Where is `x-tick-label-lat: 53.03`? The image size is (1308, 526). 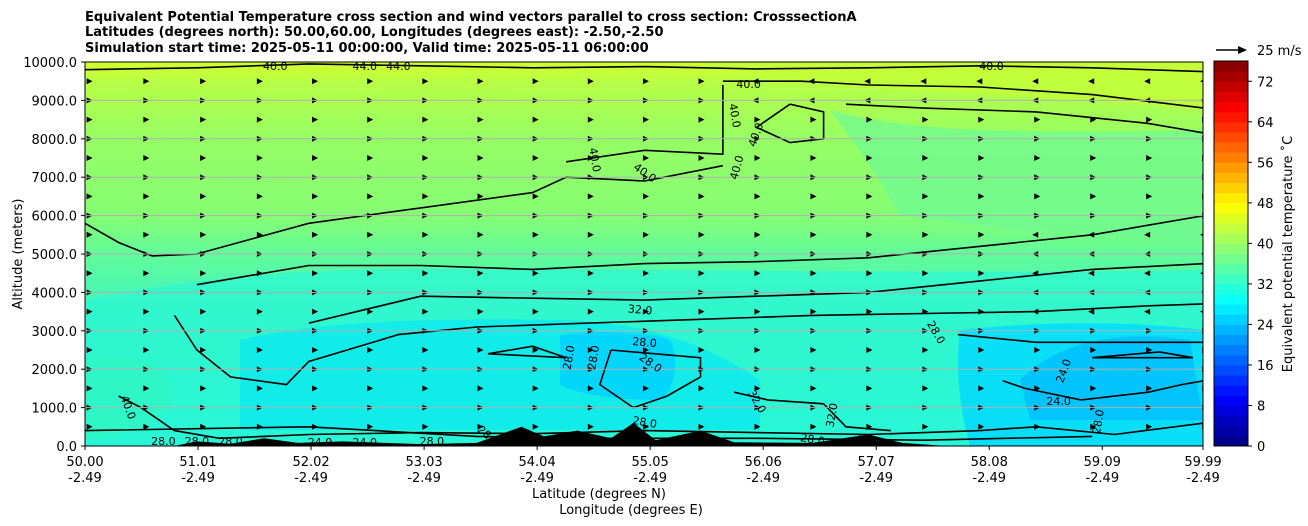 x-tick-label-lat: 53.03 is located at coordinates (423, 462).